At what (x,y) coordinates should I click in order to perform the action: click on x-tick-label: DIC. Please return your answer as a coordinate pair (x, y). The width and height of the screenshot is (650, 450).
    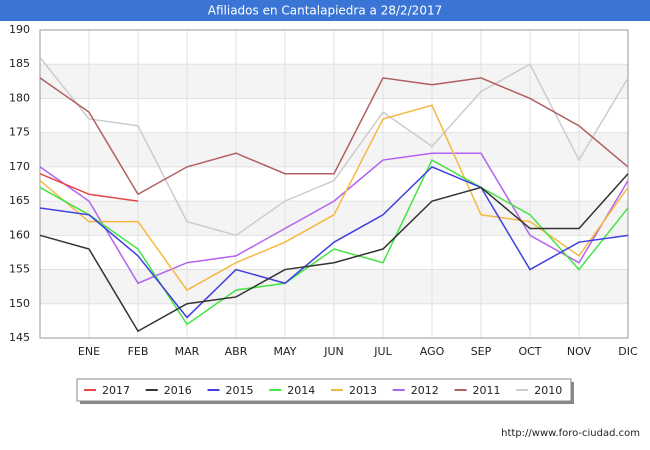
    Looking at the image, I should click on (628, 351).